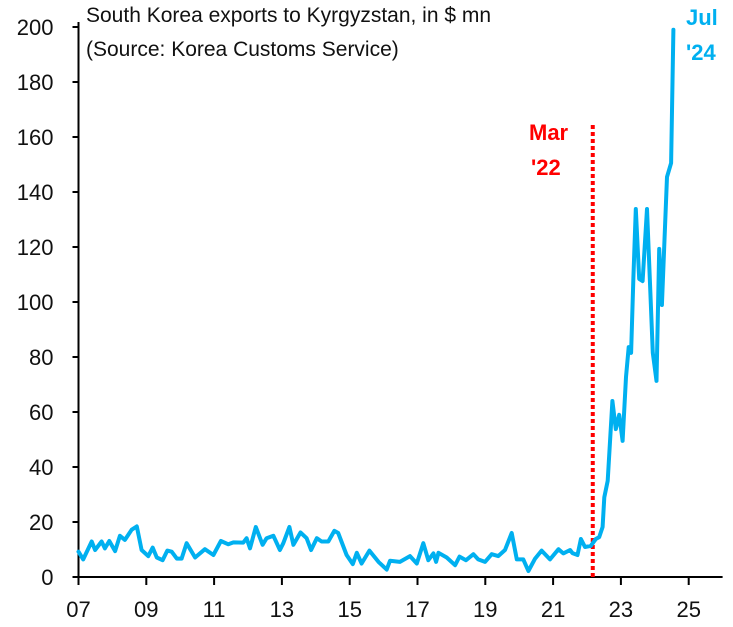 The height and width of the screenshot is (627, 733). What do you see at coordinates (35, 247) in the screenshot?
I see `y-tick-label: 120` at bounding box center [35, 247].